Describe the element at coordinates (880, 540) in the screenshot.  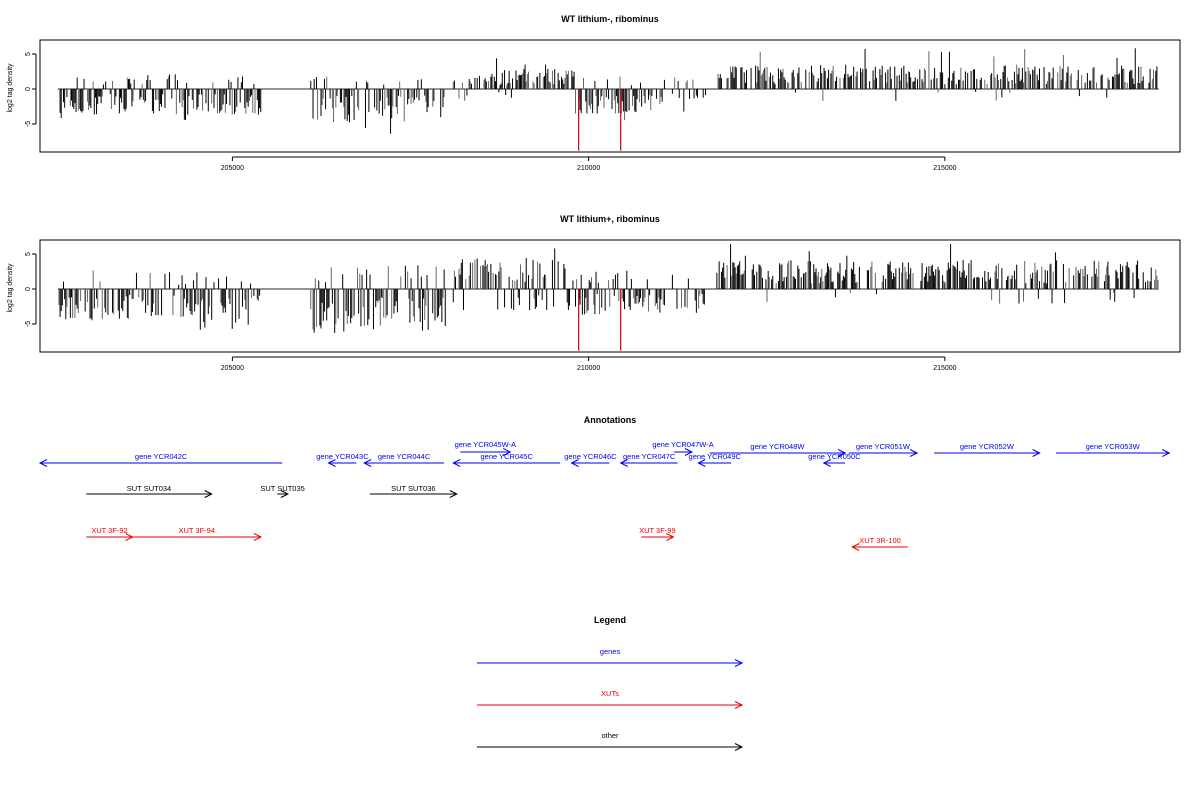
I see `feature-label: XUT 3R-100` at that location.